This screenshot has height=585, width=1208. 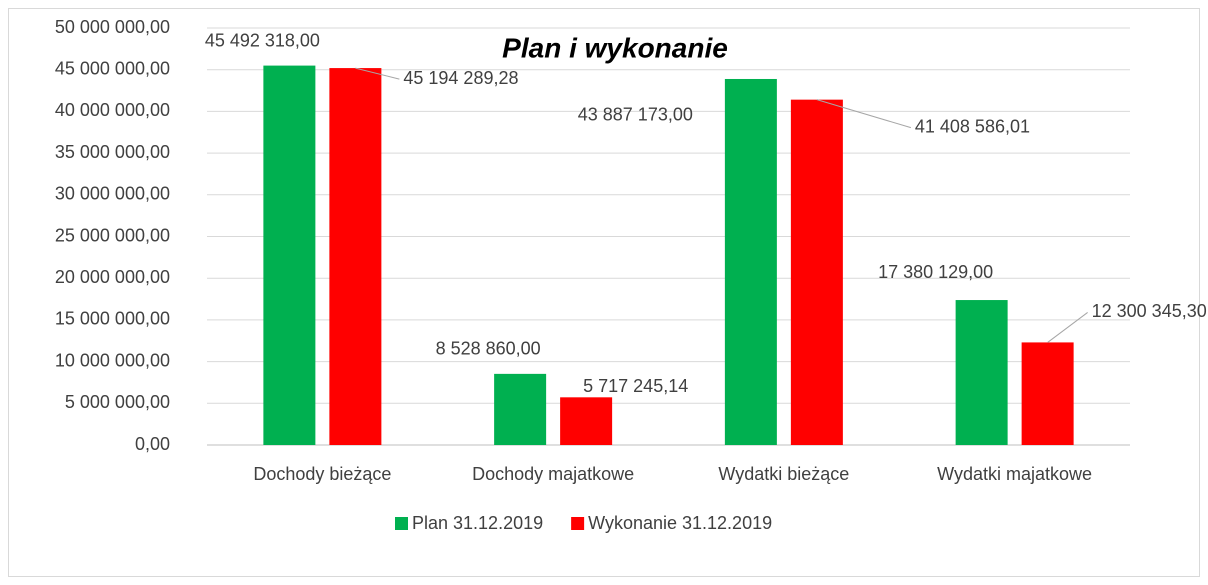 I want to click on data-label: 43 887 173,00, so click(x=635, y=115).